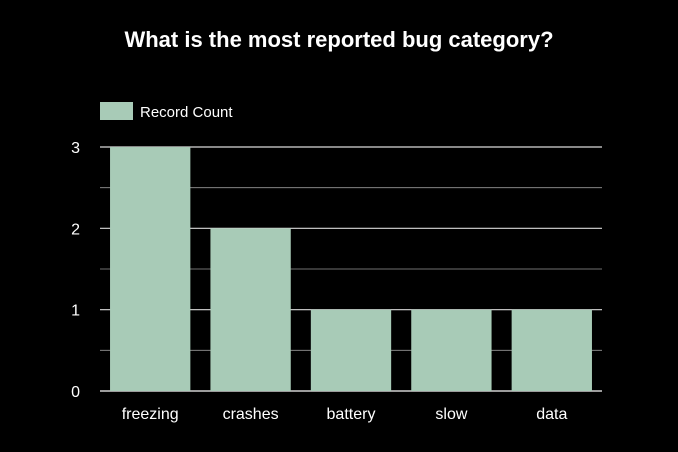  What do you see at coordinates (338, 39) in the screenshot?
I see `chart-title: What is the most reported bug category?` at bounding box center [338, 39].